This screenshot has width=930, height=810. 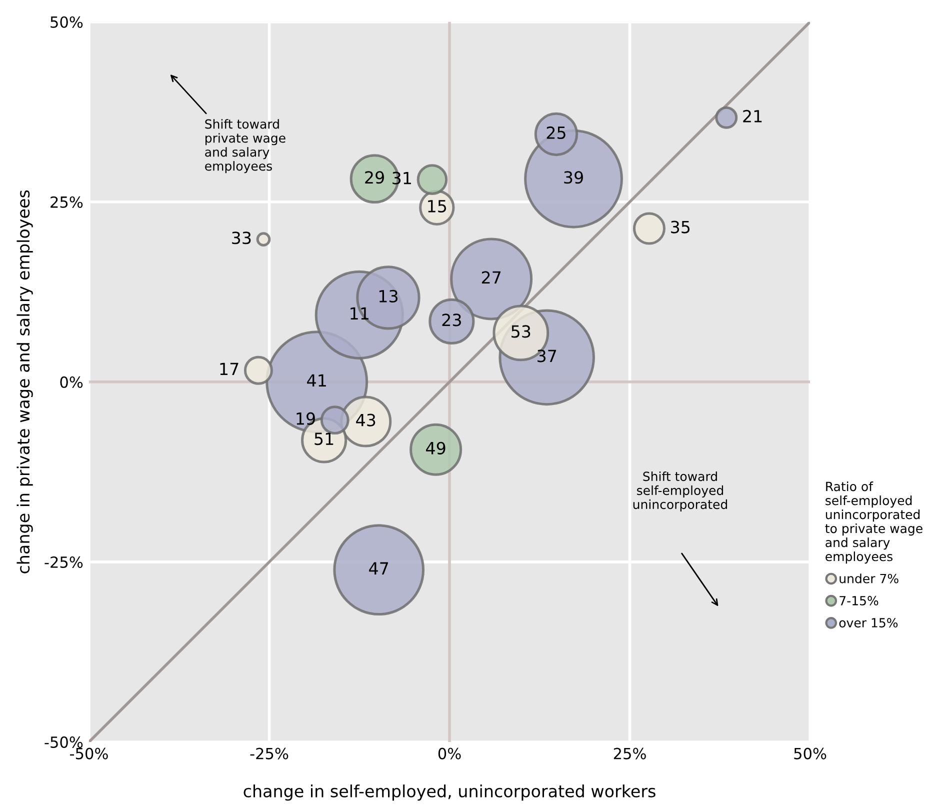 What do you see at coordinates (378, 568) in the screenshot?
I see `annotation: 47` at bounding box center [378, 568].